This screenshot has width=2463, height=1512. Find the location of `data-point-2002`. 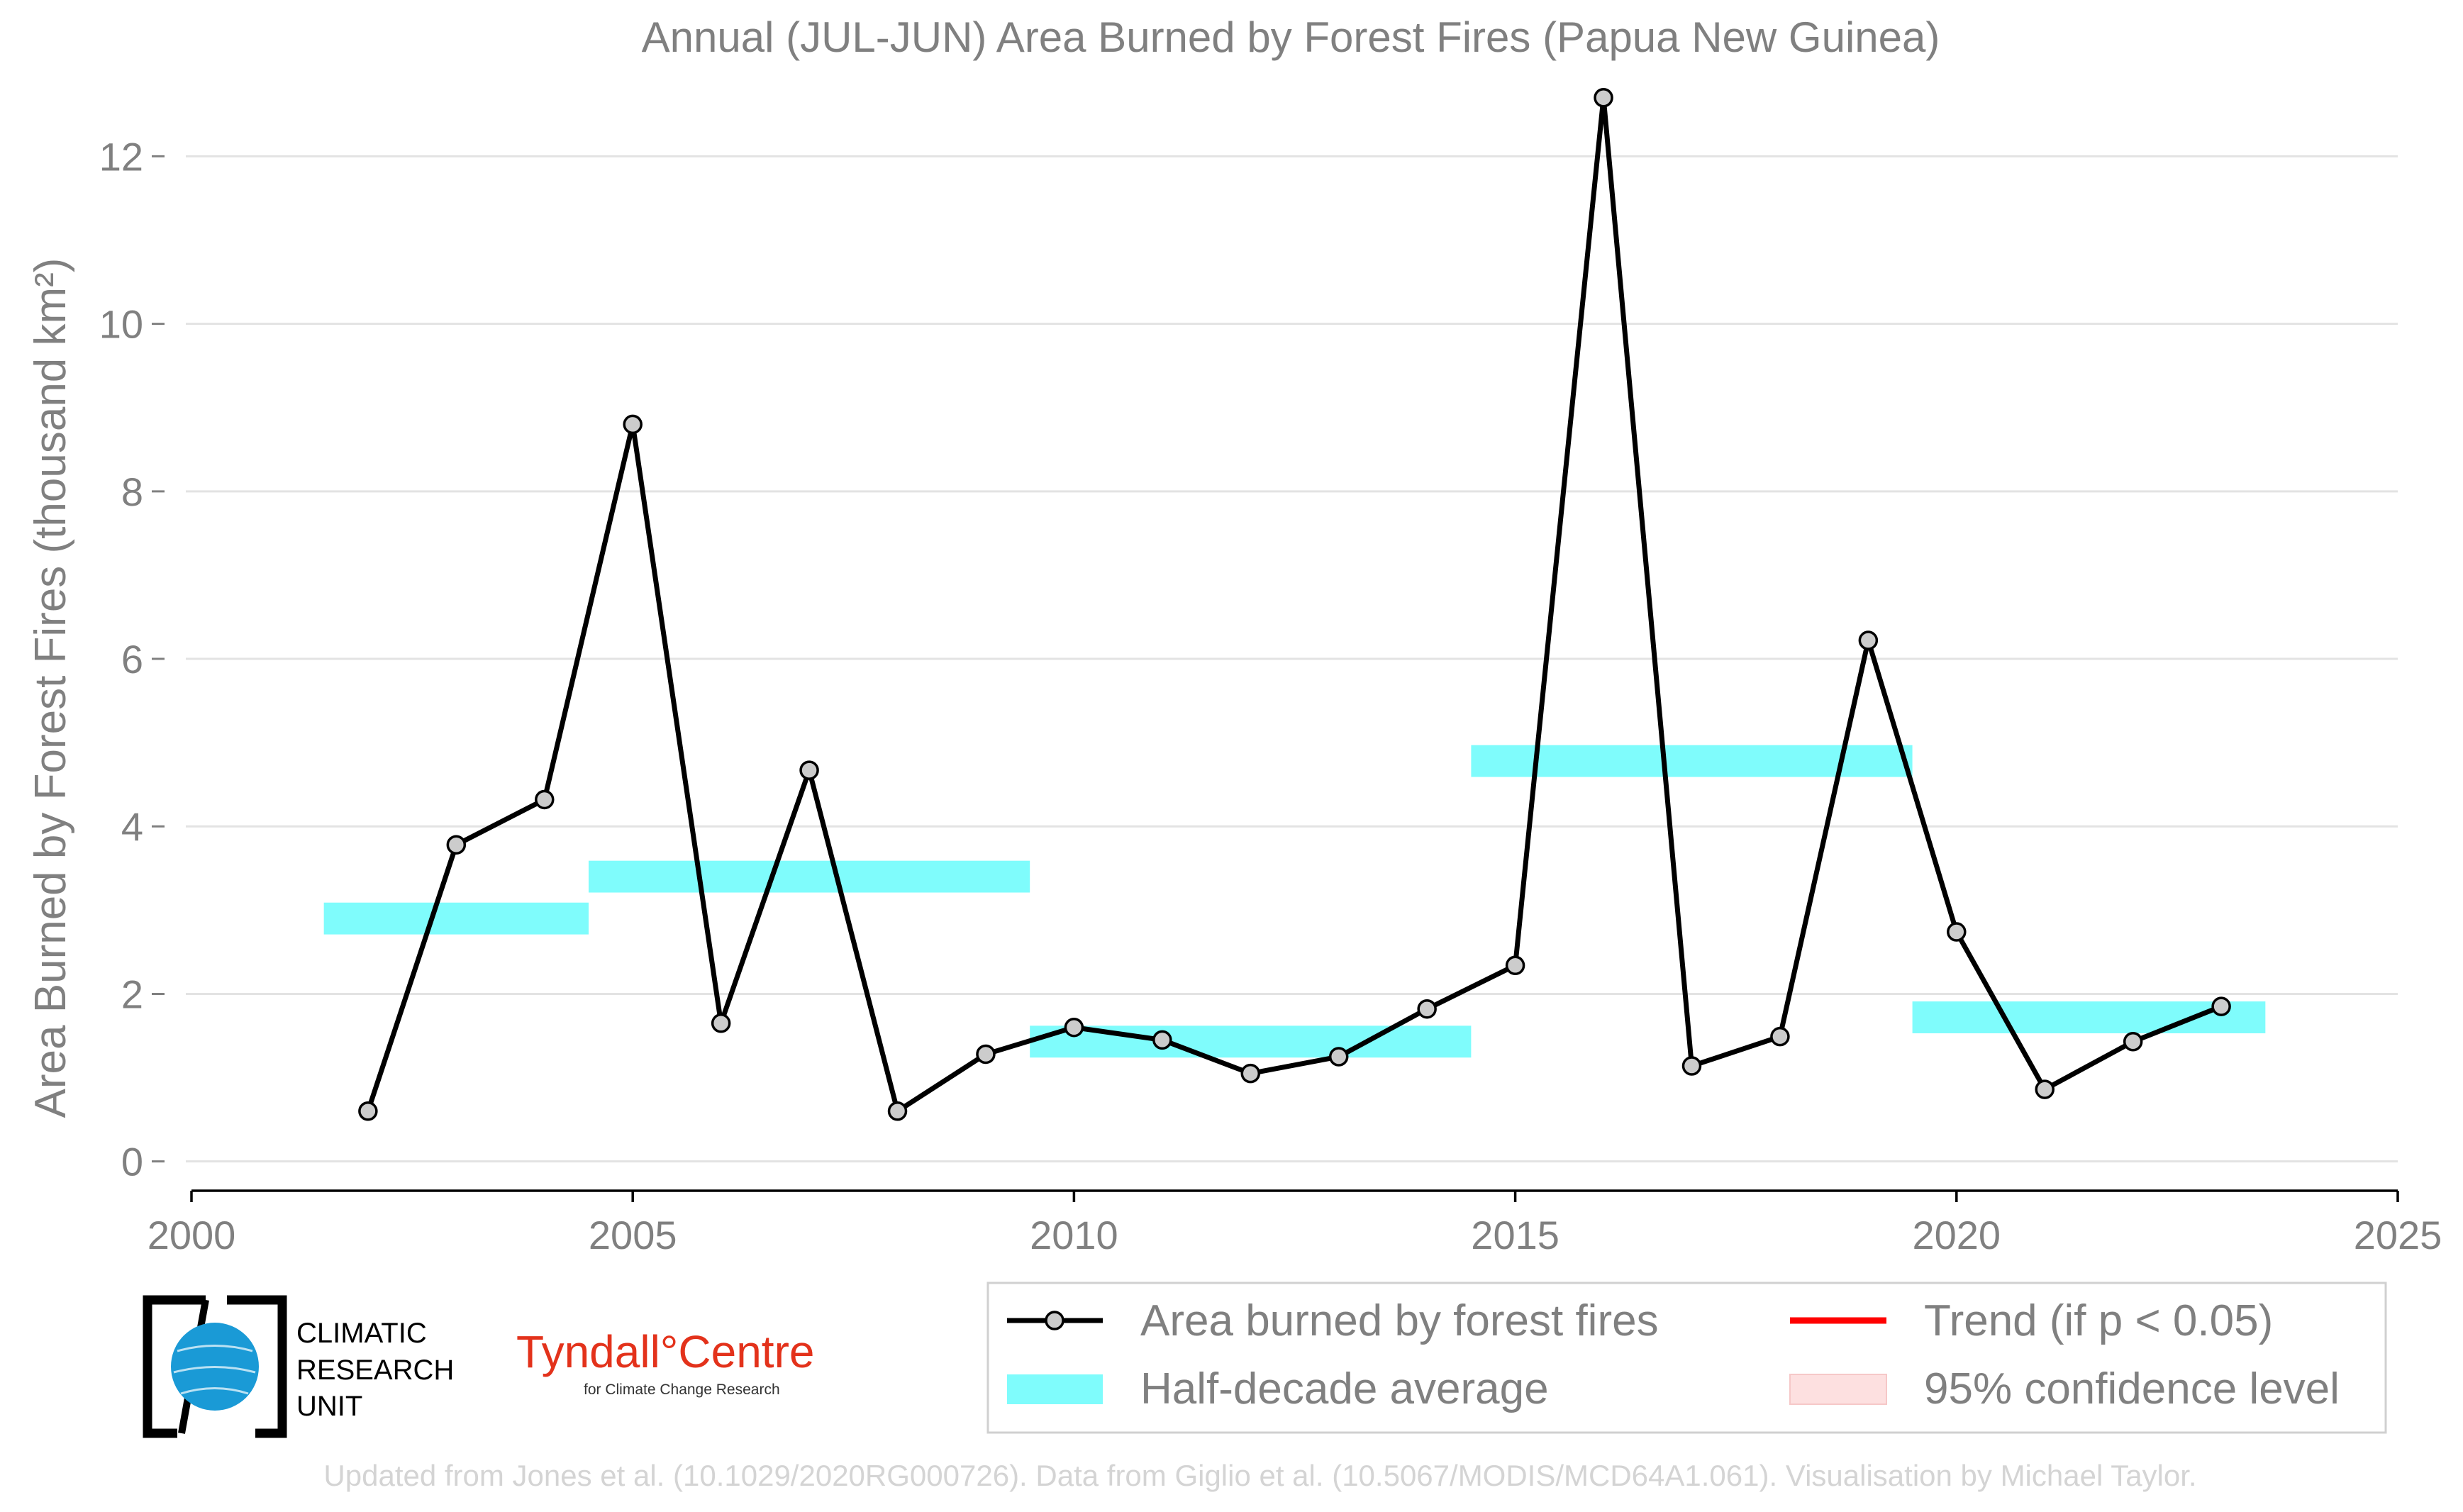

data-point-2002 is located at coordinates (368, 1111).